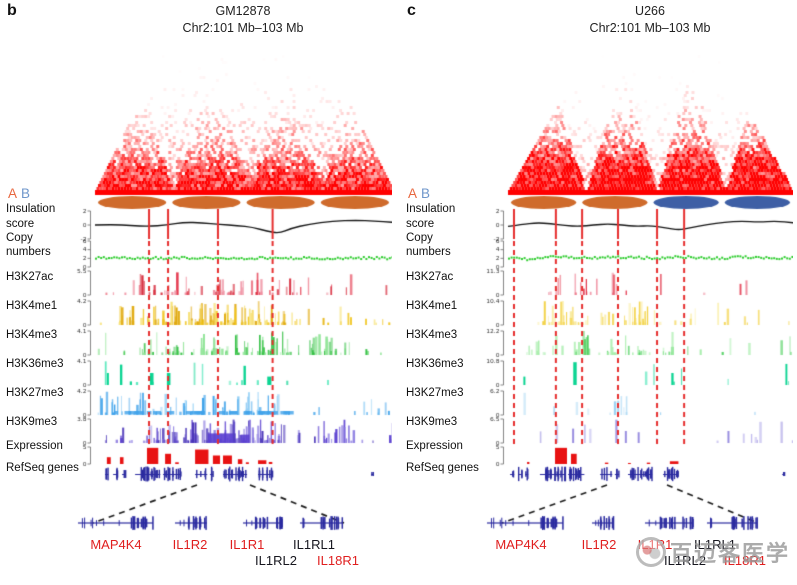 The width and height of the screenshot is (797, 585). I want to click on watermark: 百迈客医学, so click(713, 552).